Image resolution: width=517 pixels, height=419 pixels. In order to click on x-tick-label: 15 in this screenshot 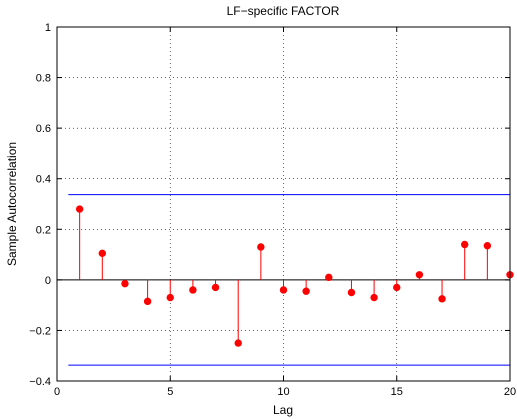, I will do `click(397, 392)`.